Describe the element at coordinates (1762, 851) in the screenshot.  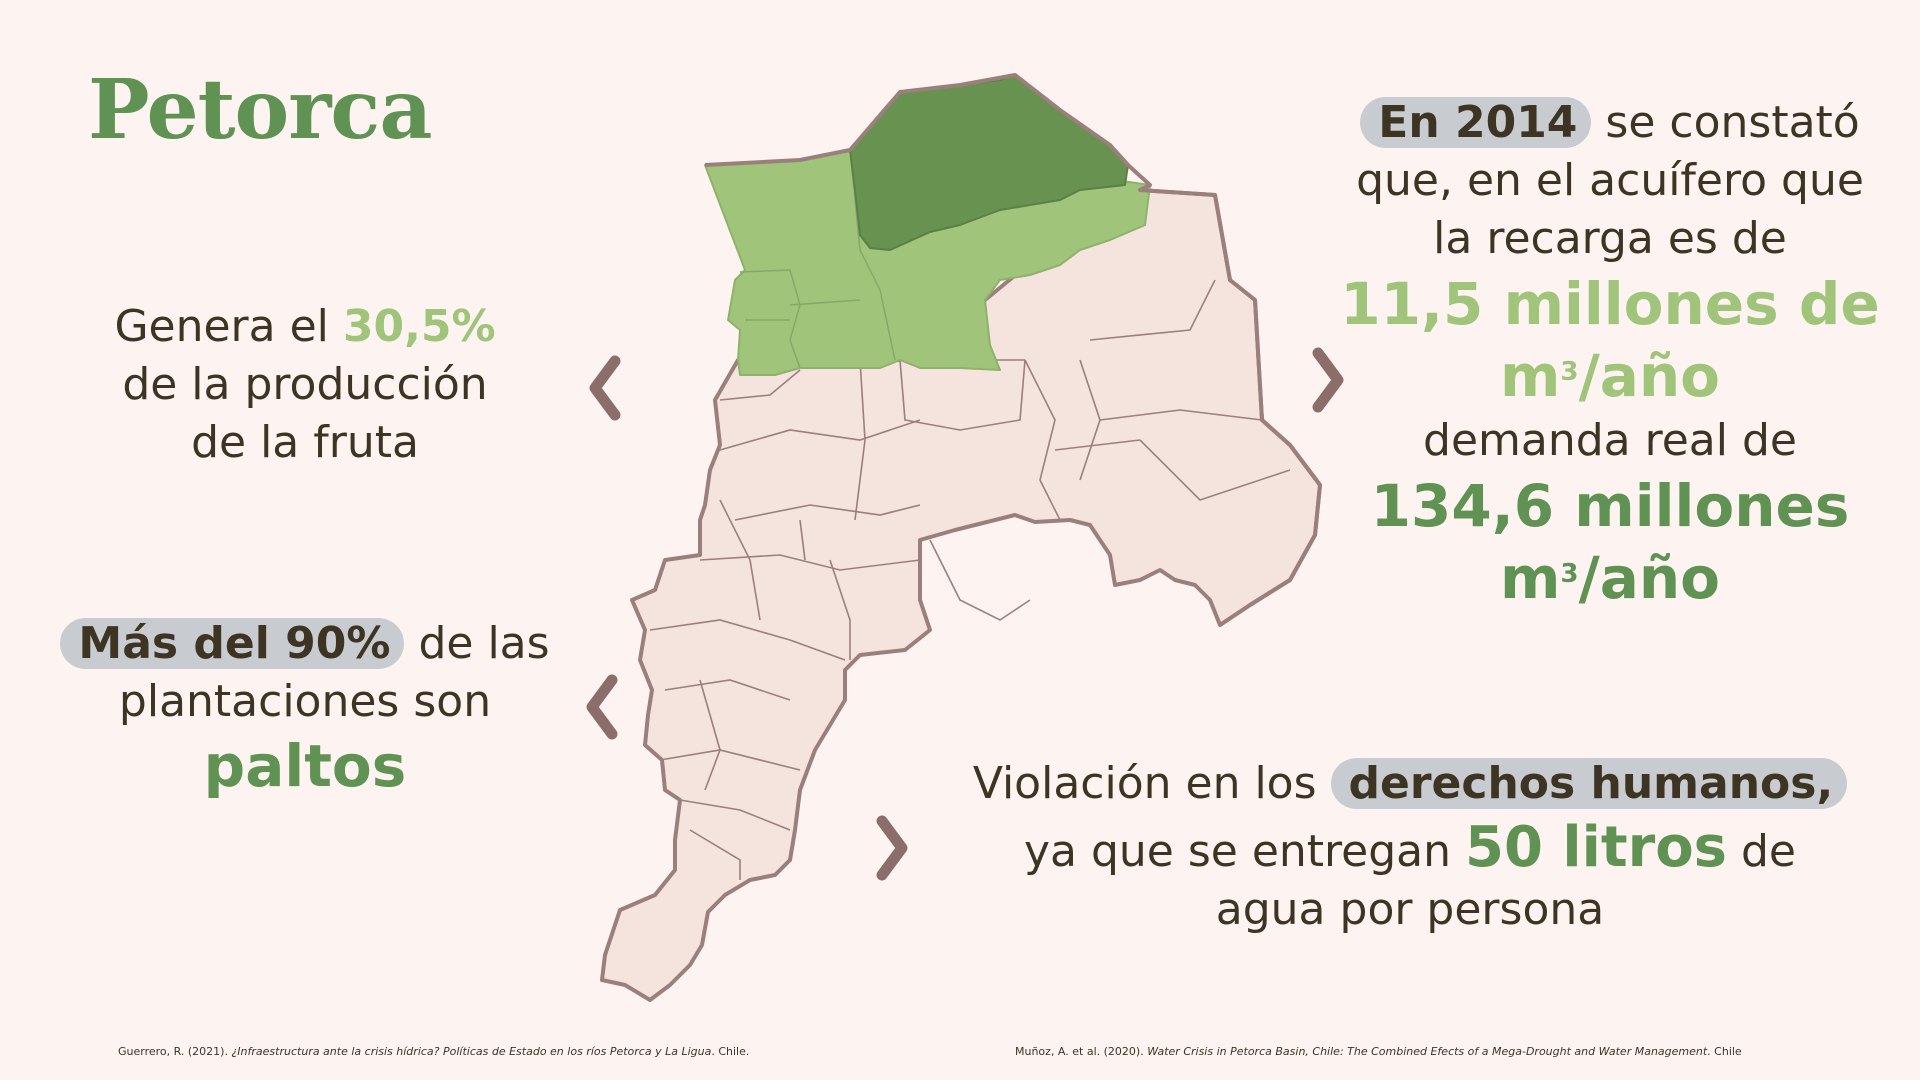
I see `rights-line2-post: de` at that location.